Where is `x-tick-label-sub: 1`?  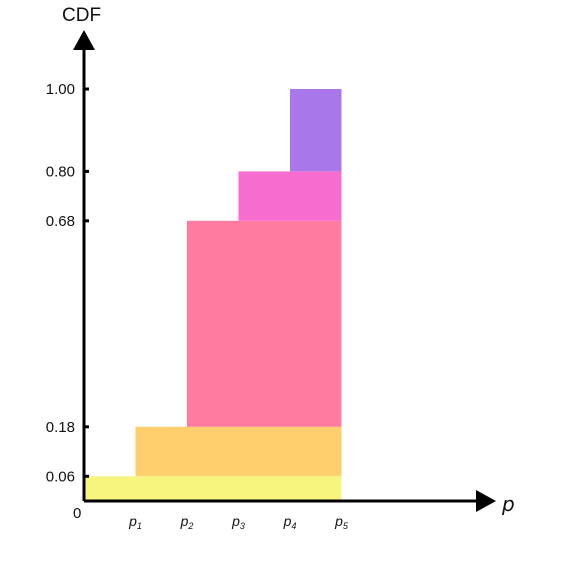 x-tick-label-sub: 1 is located at coordinates (139, 526).